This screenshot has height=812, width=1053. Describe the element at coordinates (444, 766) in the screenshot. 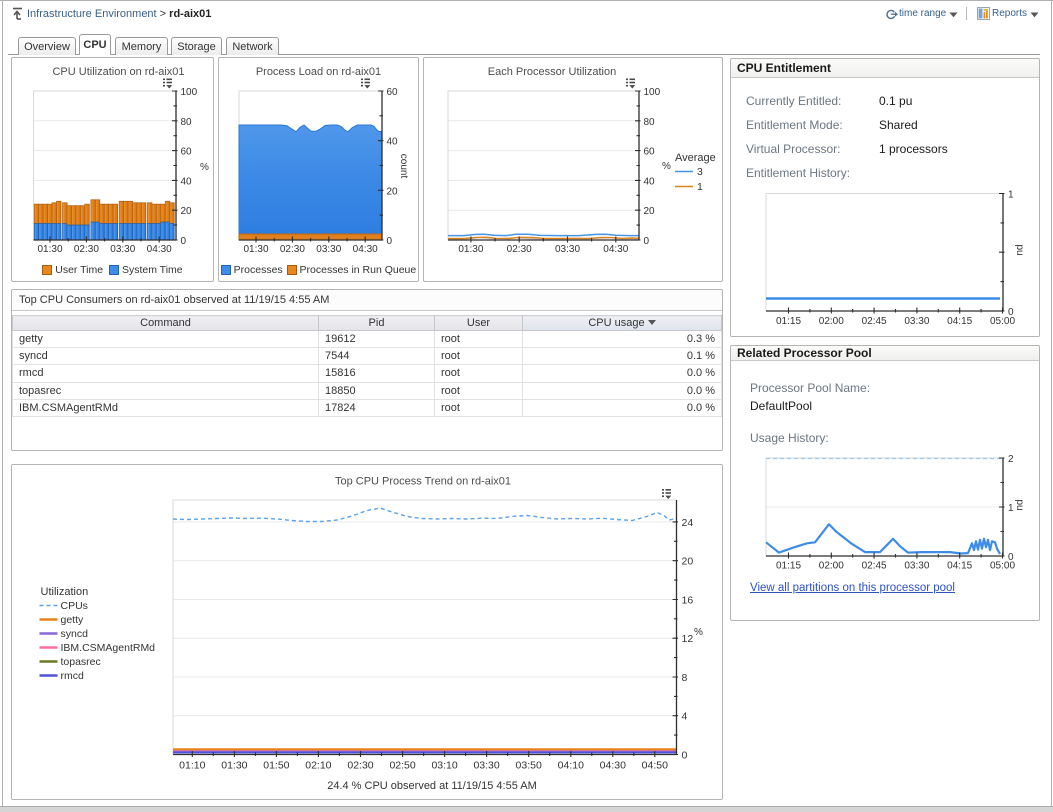

I see `svg-text: 03:10` at that location.